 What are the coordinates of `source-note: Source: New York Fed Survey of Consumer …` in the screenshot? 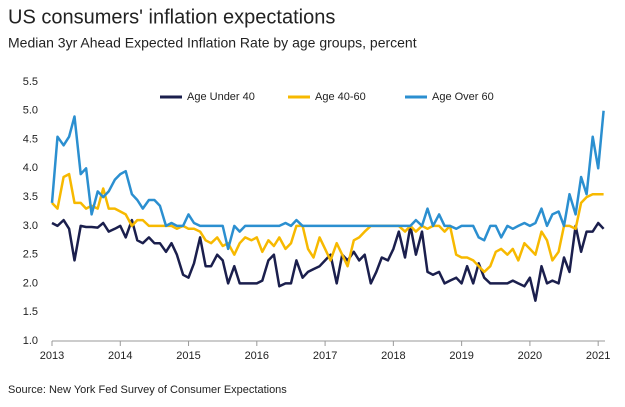 It's located at (147, 390).